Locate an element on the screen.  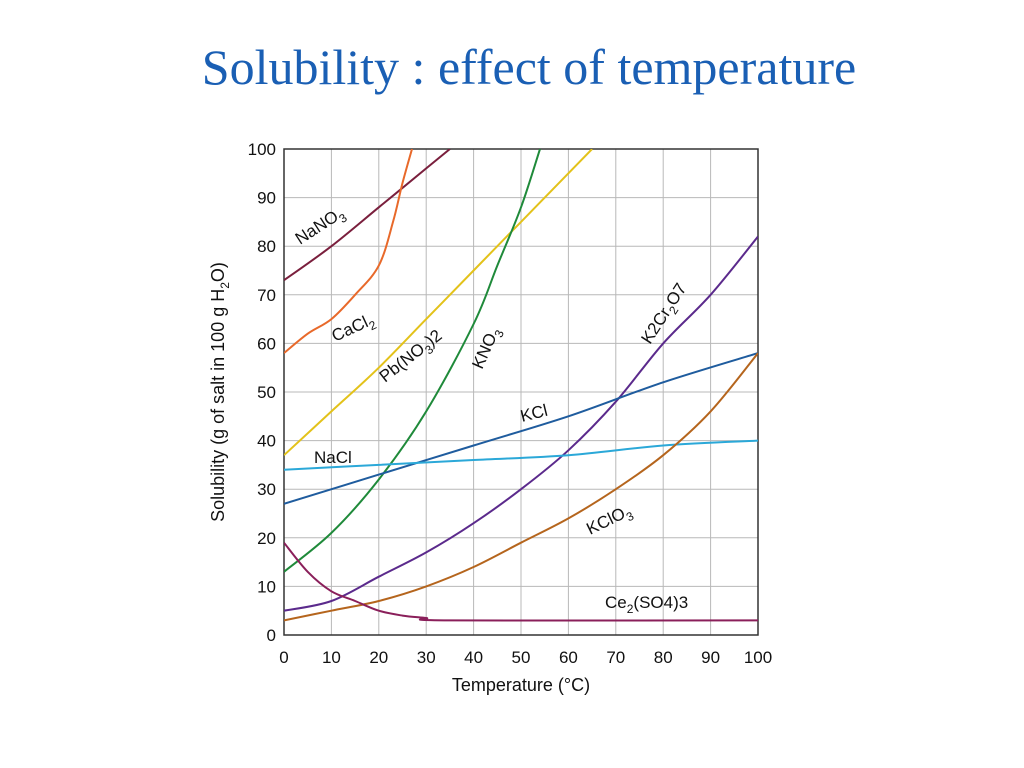
series-label-6: NaCl is located at coordinates (333, 457).